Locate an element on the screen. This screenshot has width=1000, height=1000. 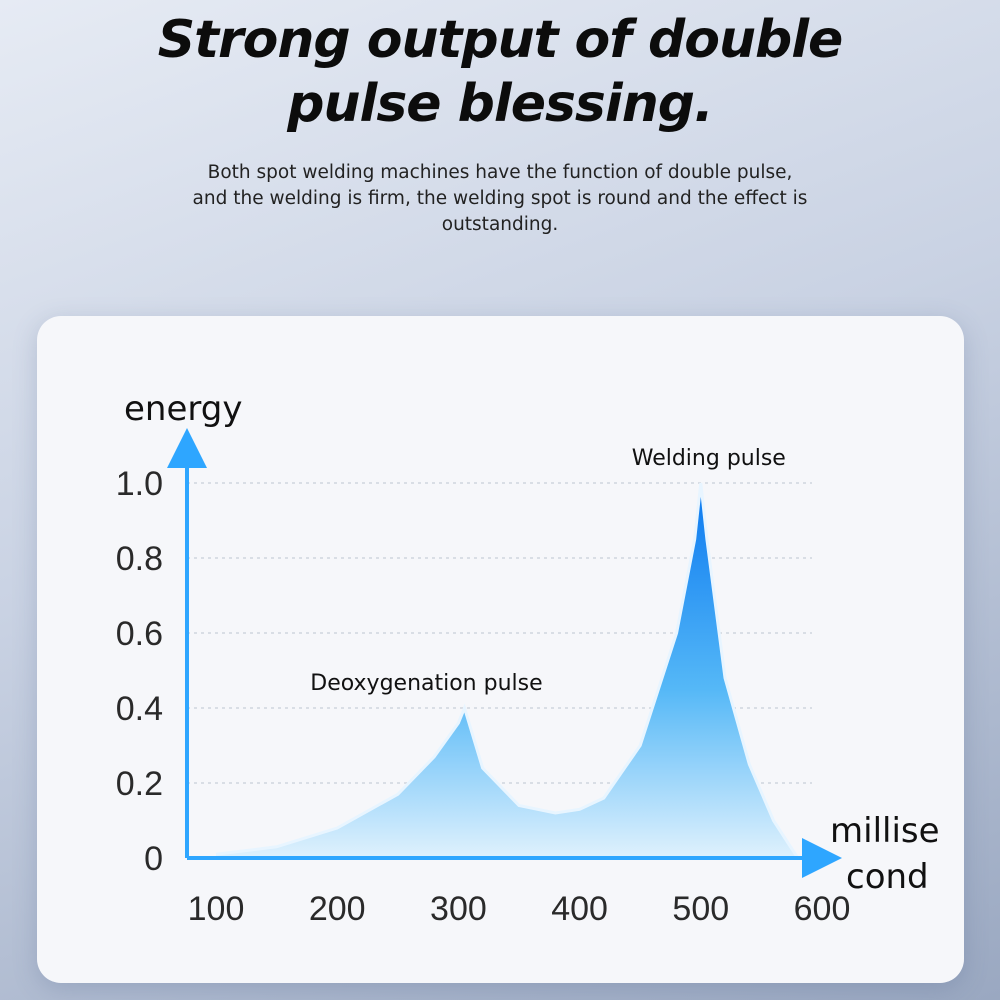
welding-pulse-label: Welding pulse is located at coordinates (709, 458).